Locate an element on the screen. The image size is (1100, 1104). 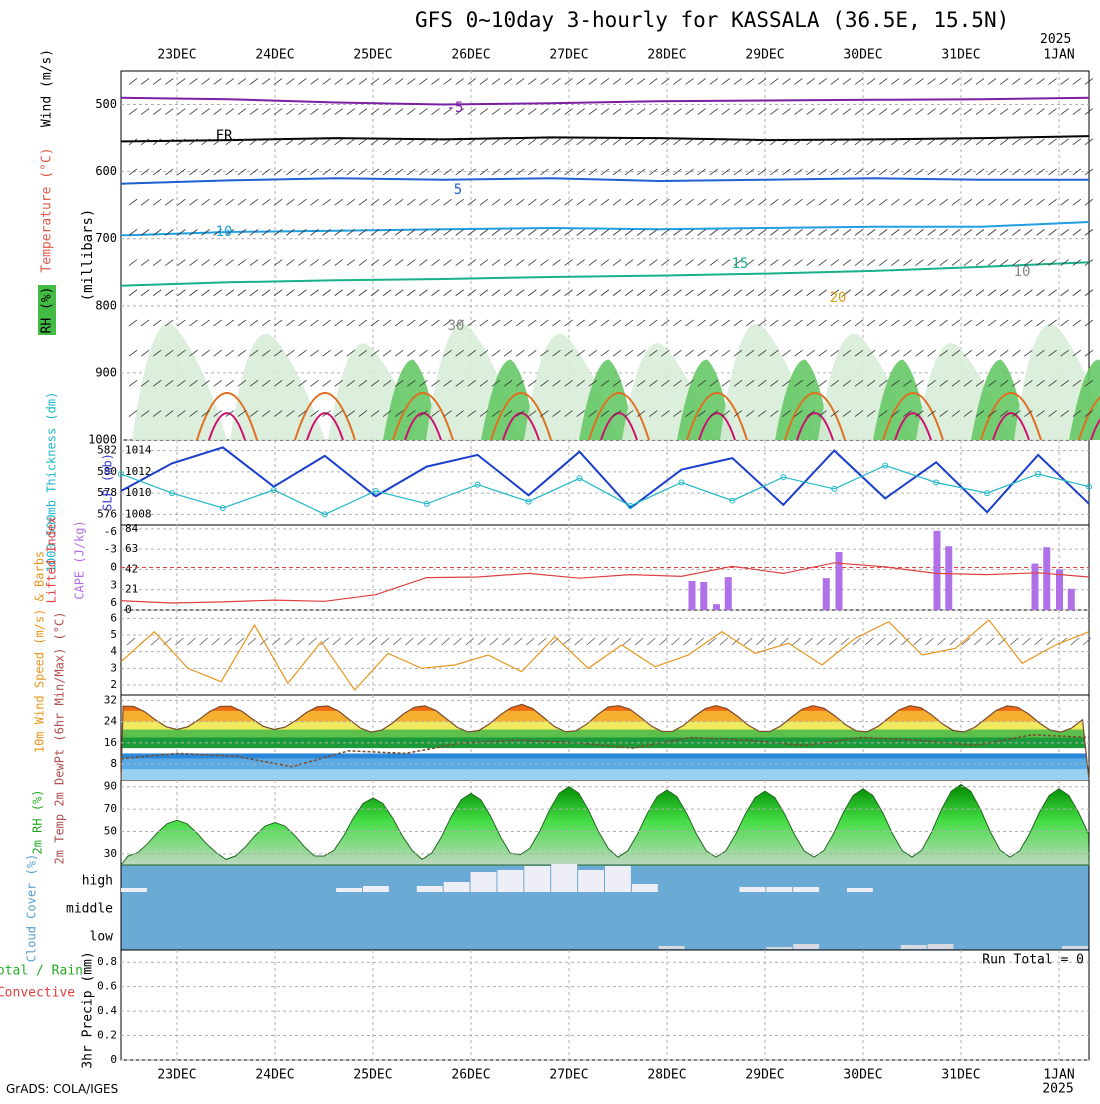
thickness-axis-label: 1000-500mb Thickness (dm) is located at coordinates (52, 482).